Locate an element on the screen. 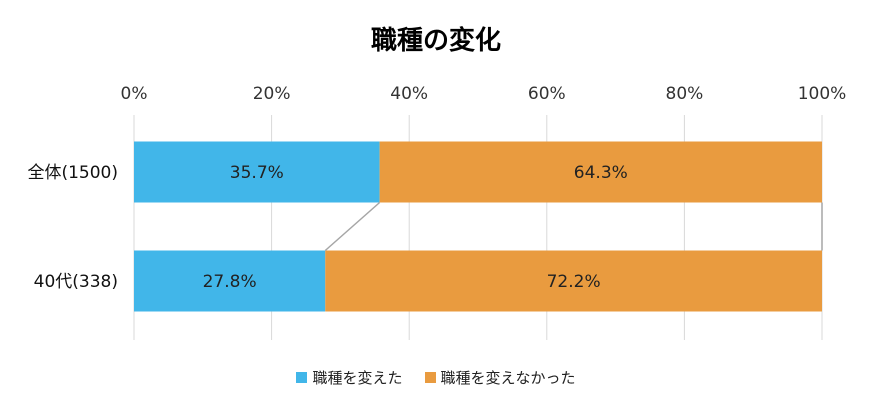 The height and width of the screenshot is (408, 872). x-tick-label: 80% is located at coordinates (685, 94).